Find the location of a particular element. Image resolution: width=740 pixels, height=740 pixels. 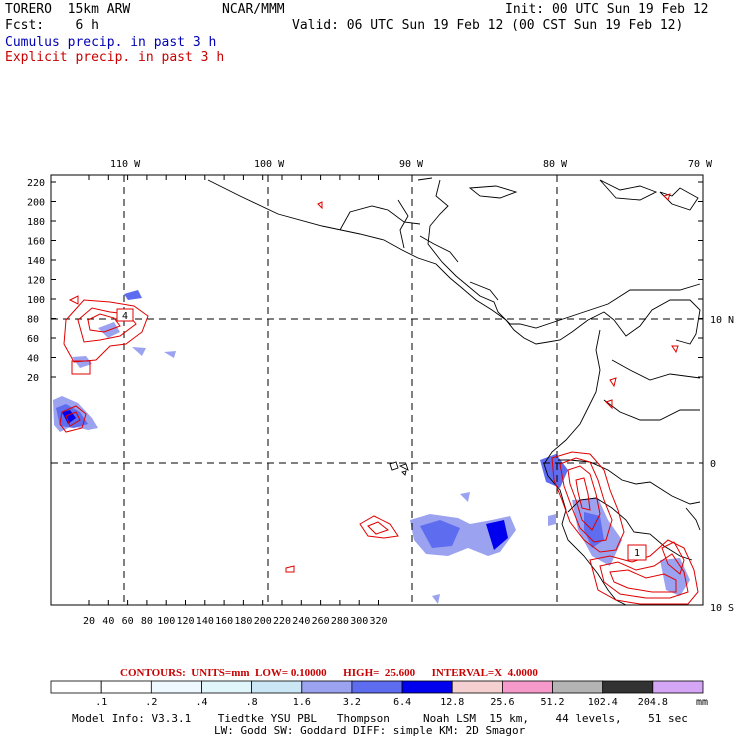

lat-label: 10 S is located at coordinates (722, 608).